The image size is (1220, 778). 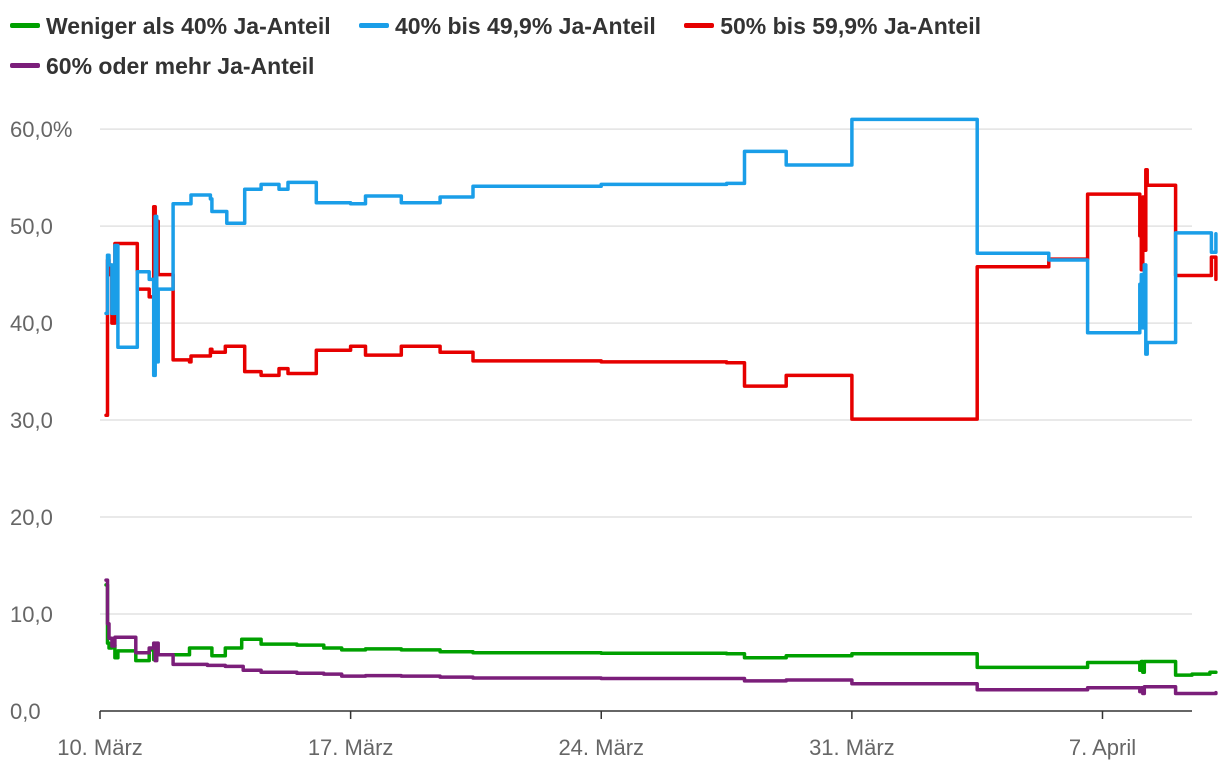 I want to click on y-tick-label: 50,0, so click(x=31, y=226).